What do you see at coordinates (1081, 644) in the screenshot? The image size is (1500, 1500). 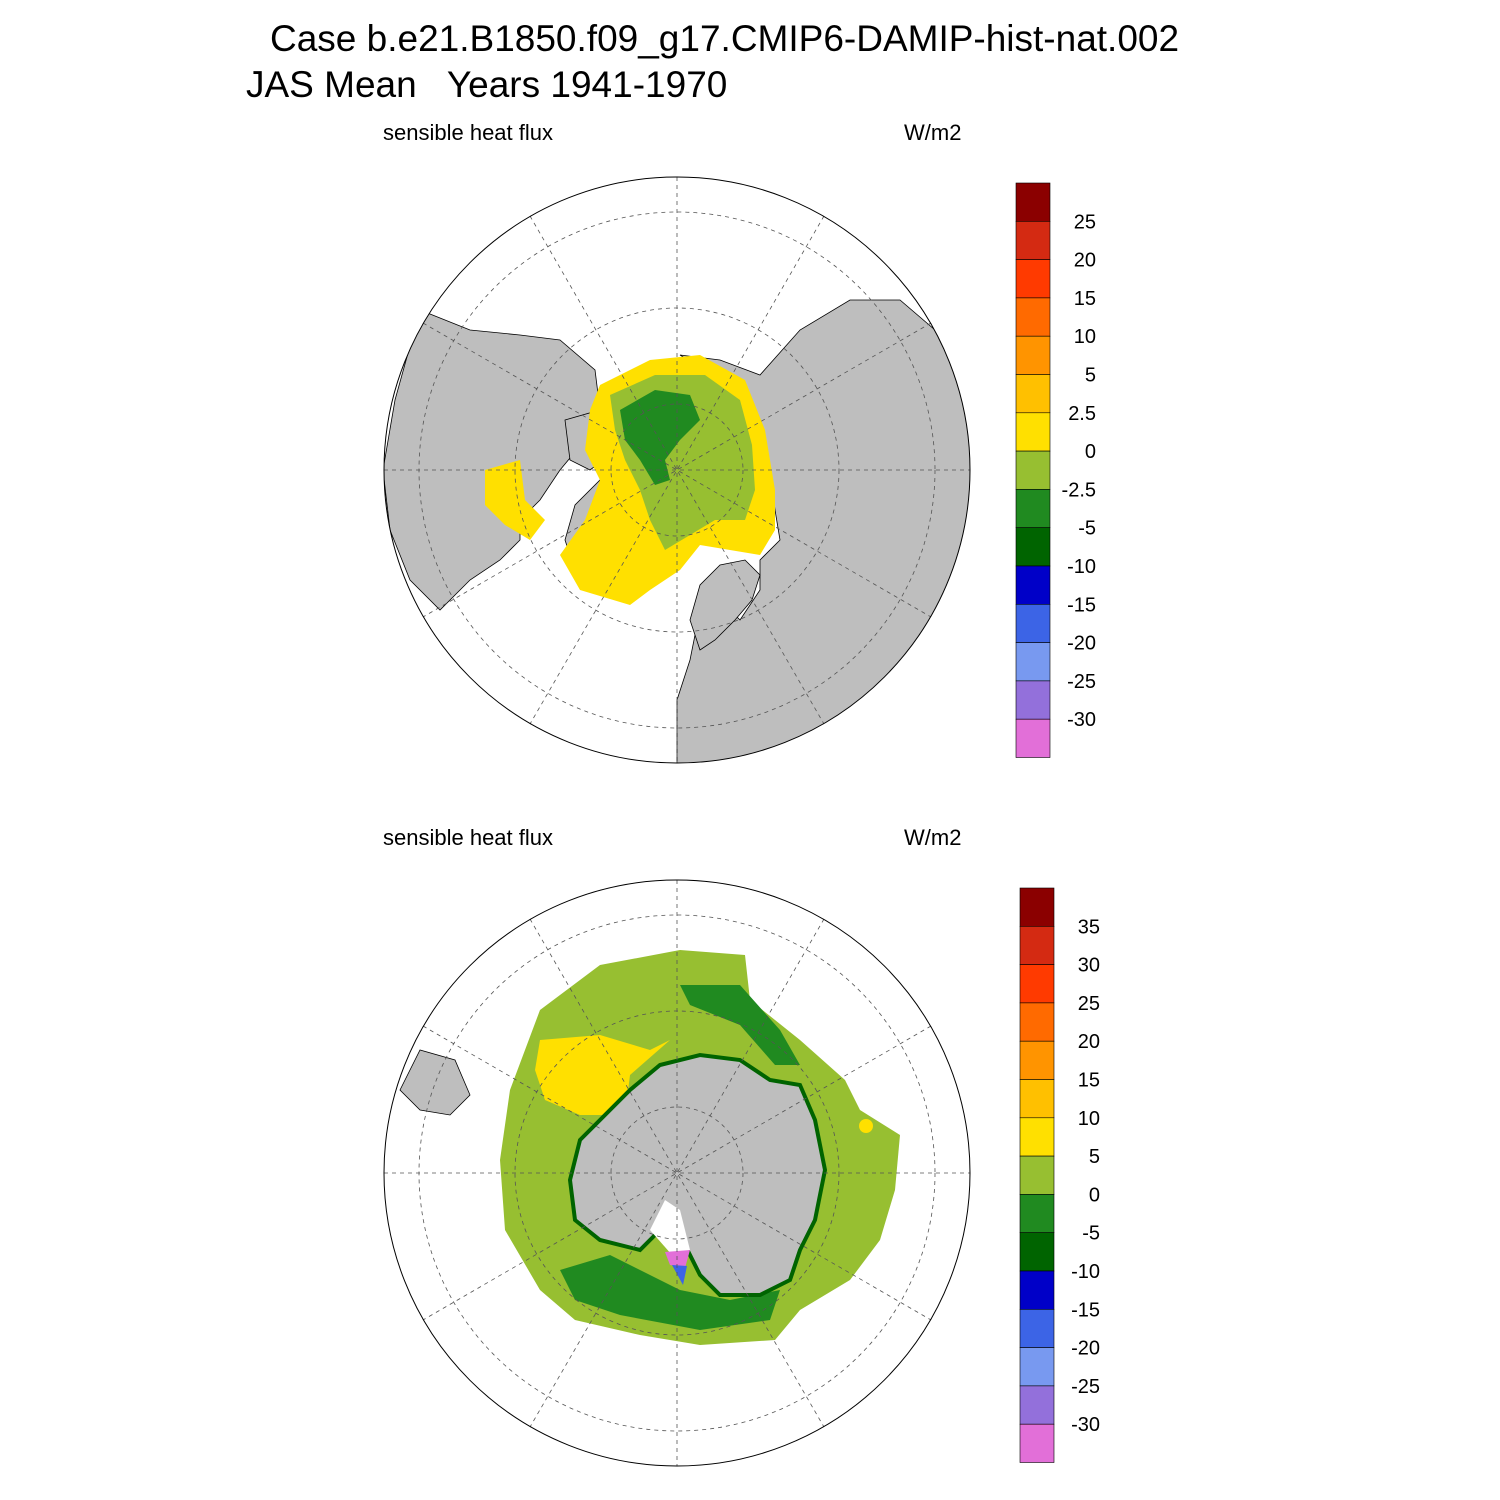 I see `north-colorbar-tick-label: -20` at bounding box center [1081, 644].